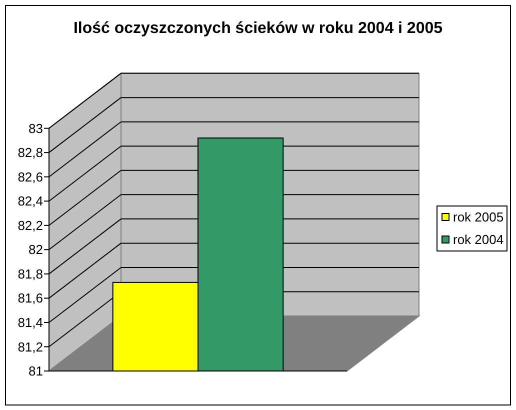 Image resolution: width=516 pixels, height=410 pixels. What do you see at coordinates (30, 274) in the screenshot?
I see `y-tick-label: 81,8` at bounding box center [30, 274].